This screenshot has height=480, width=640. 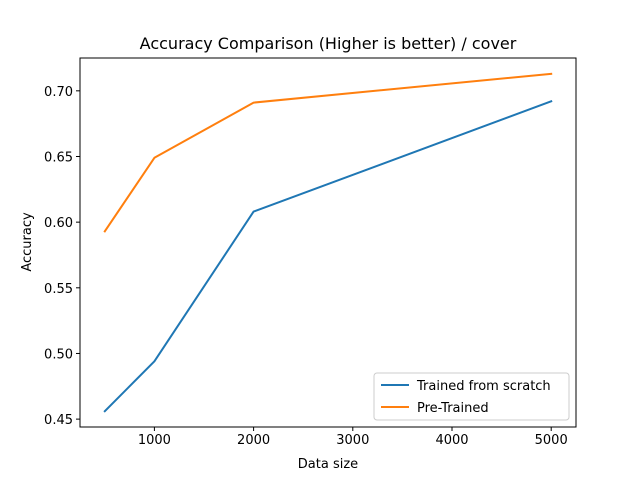 I want to click on x-axis-ticks: 1000 2000 3000 4000 5000, so click(x=353, y=437).